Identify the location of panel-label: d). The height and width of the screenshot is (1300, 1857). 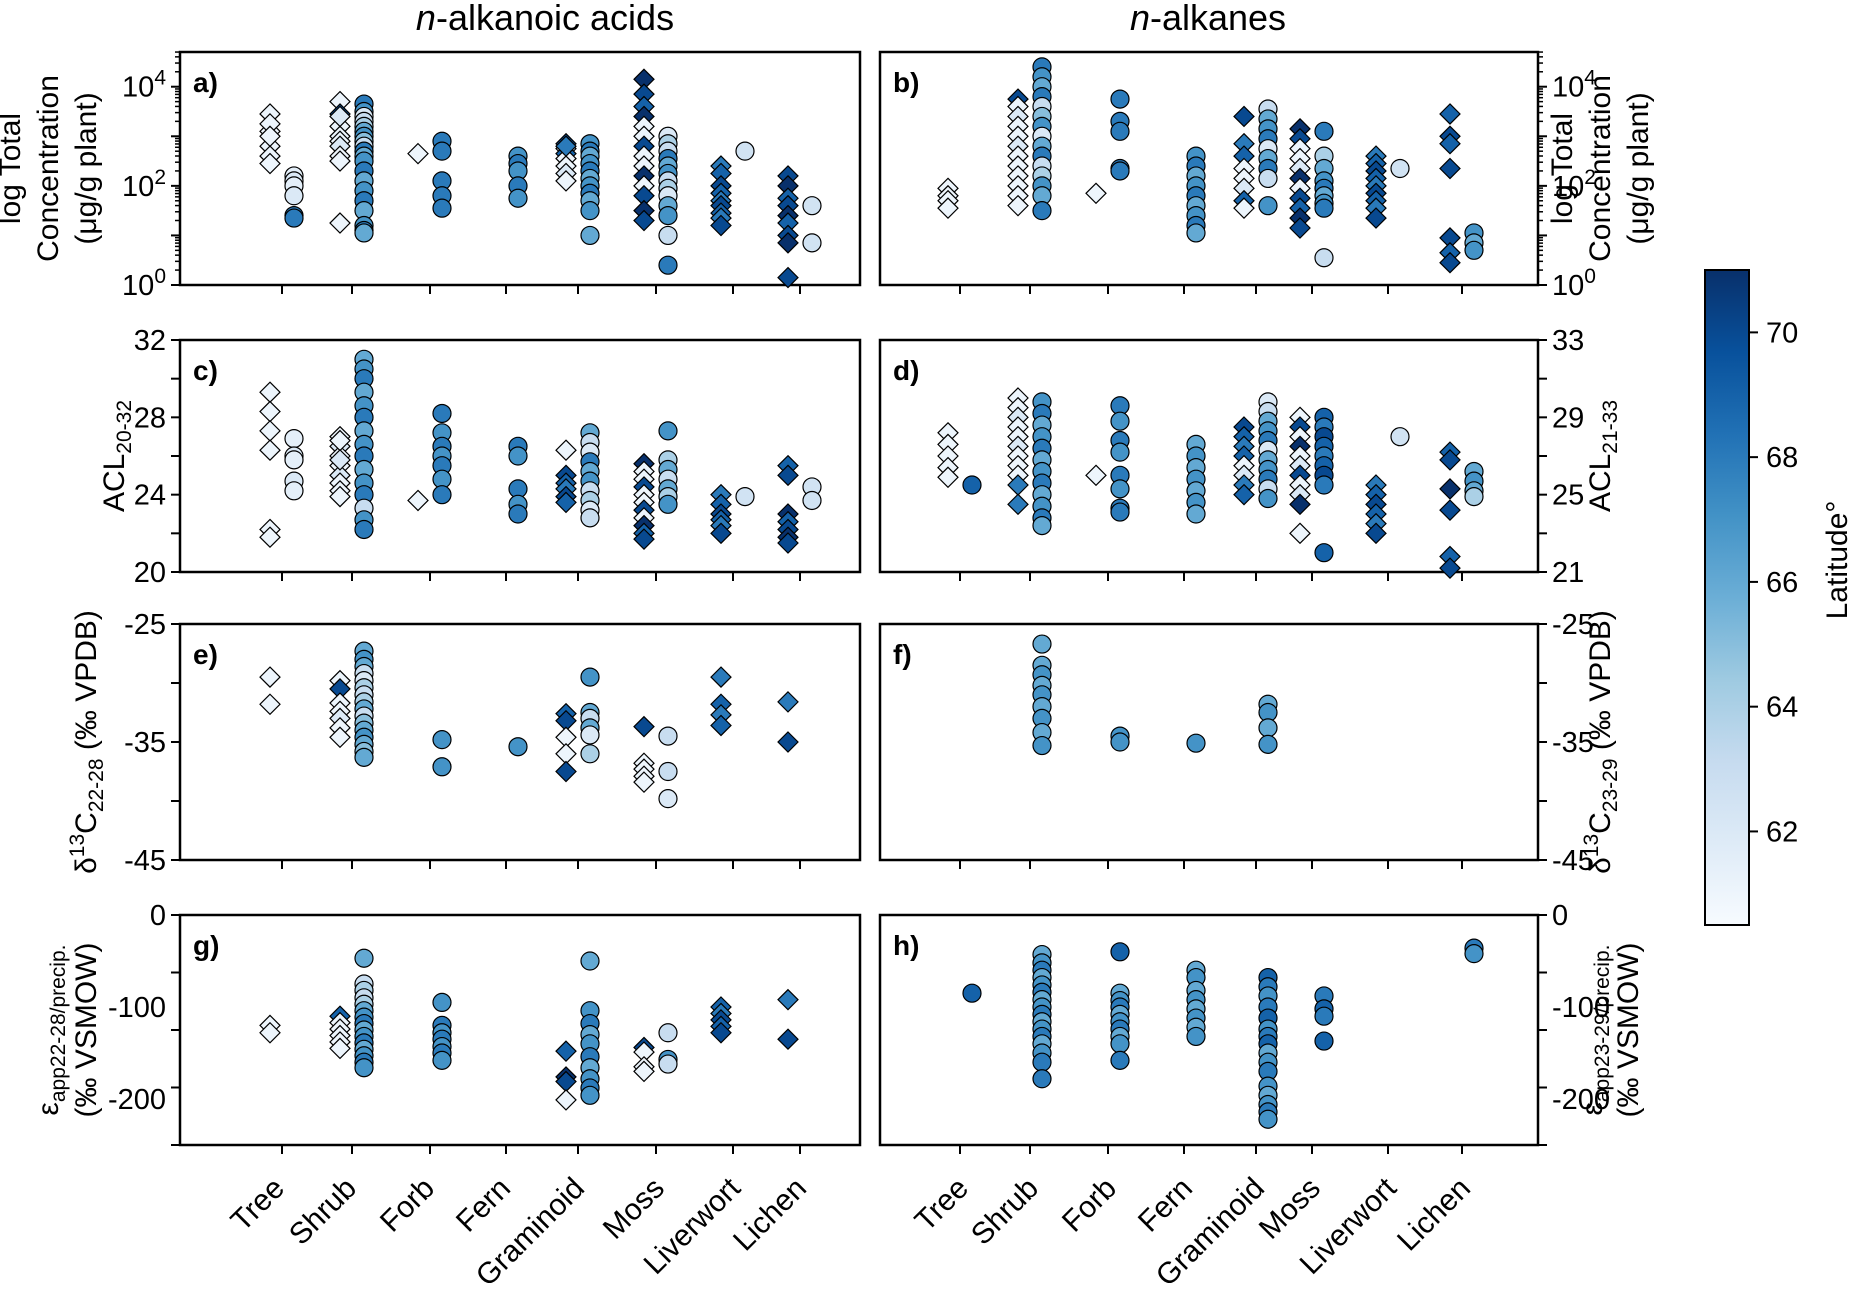
(906, 370).